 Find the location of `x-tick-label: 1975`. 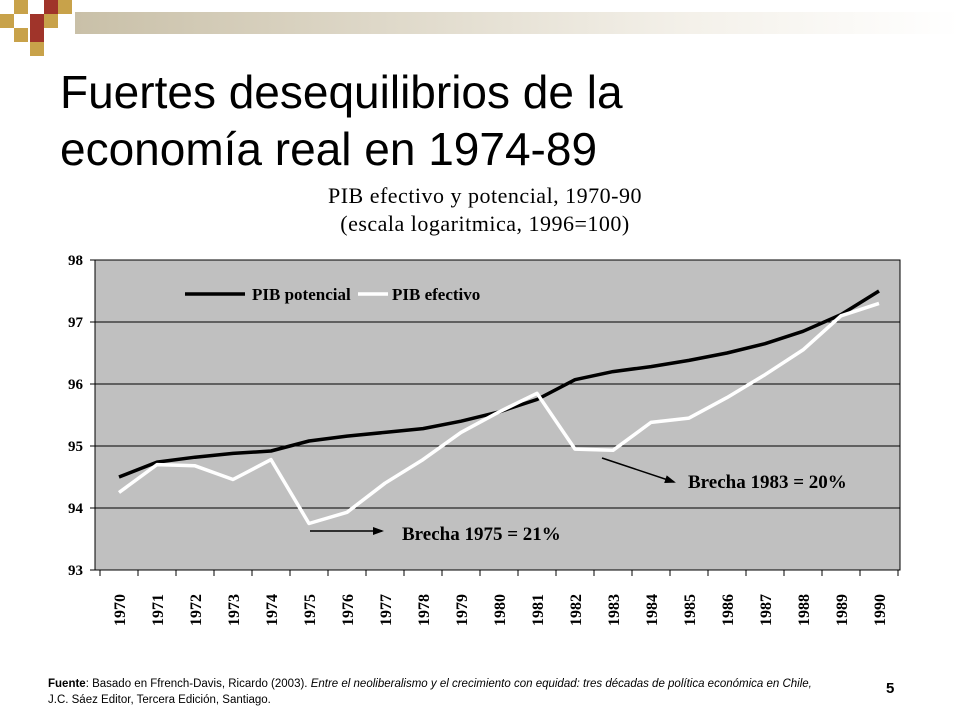

x-tick-label: 1975 is located at coordinates (310, 610).